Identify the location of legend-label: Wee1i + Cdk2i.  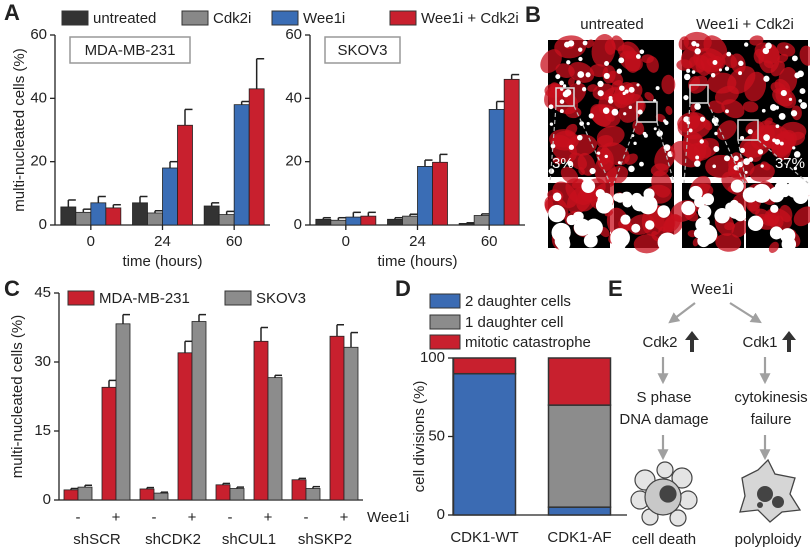
(470, 18).